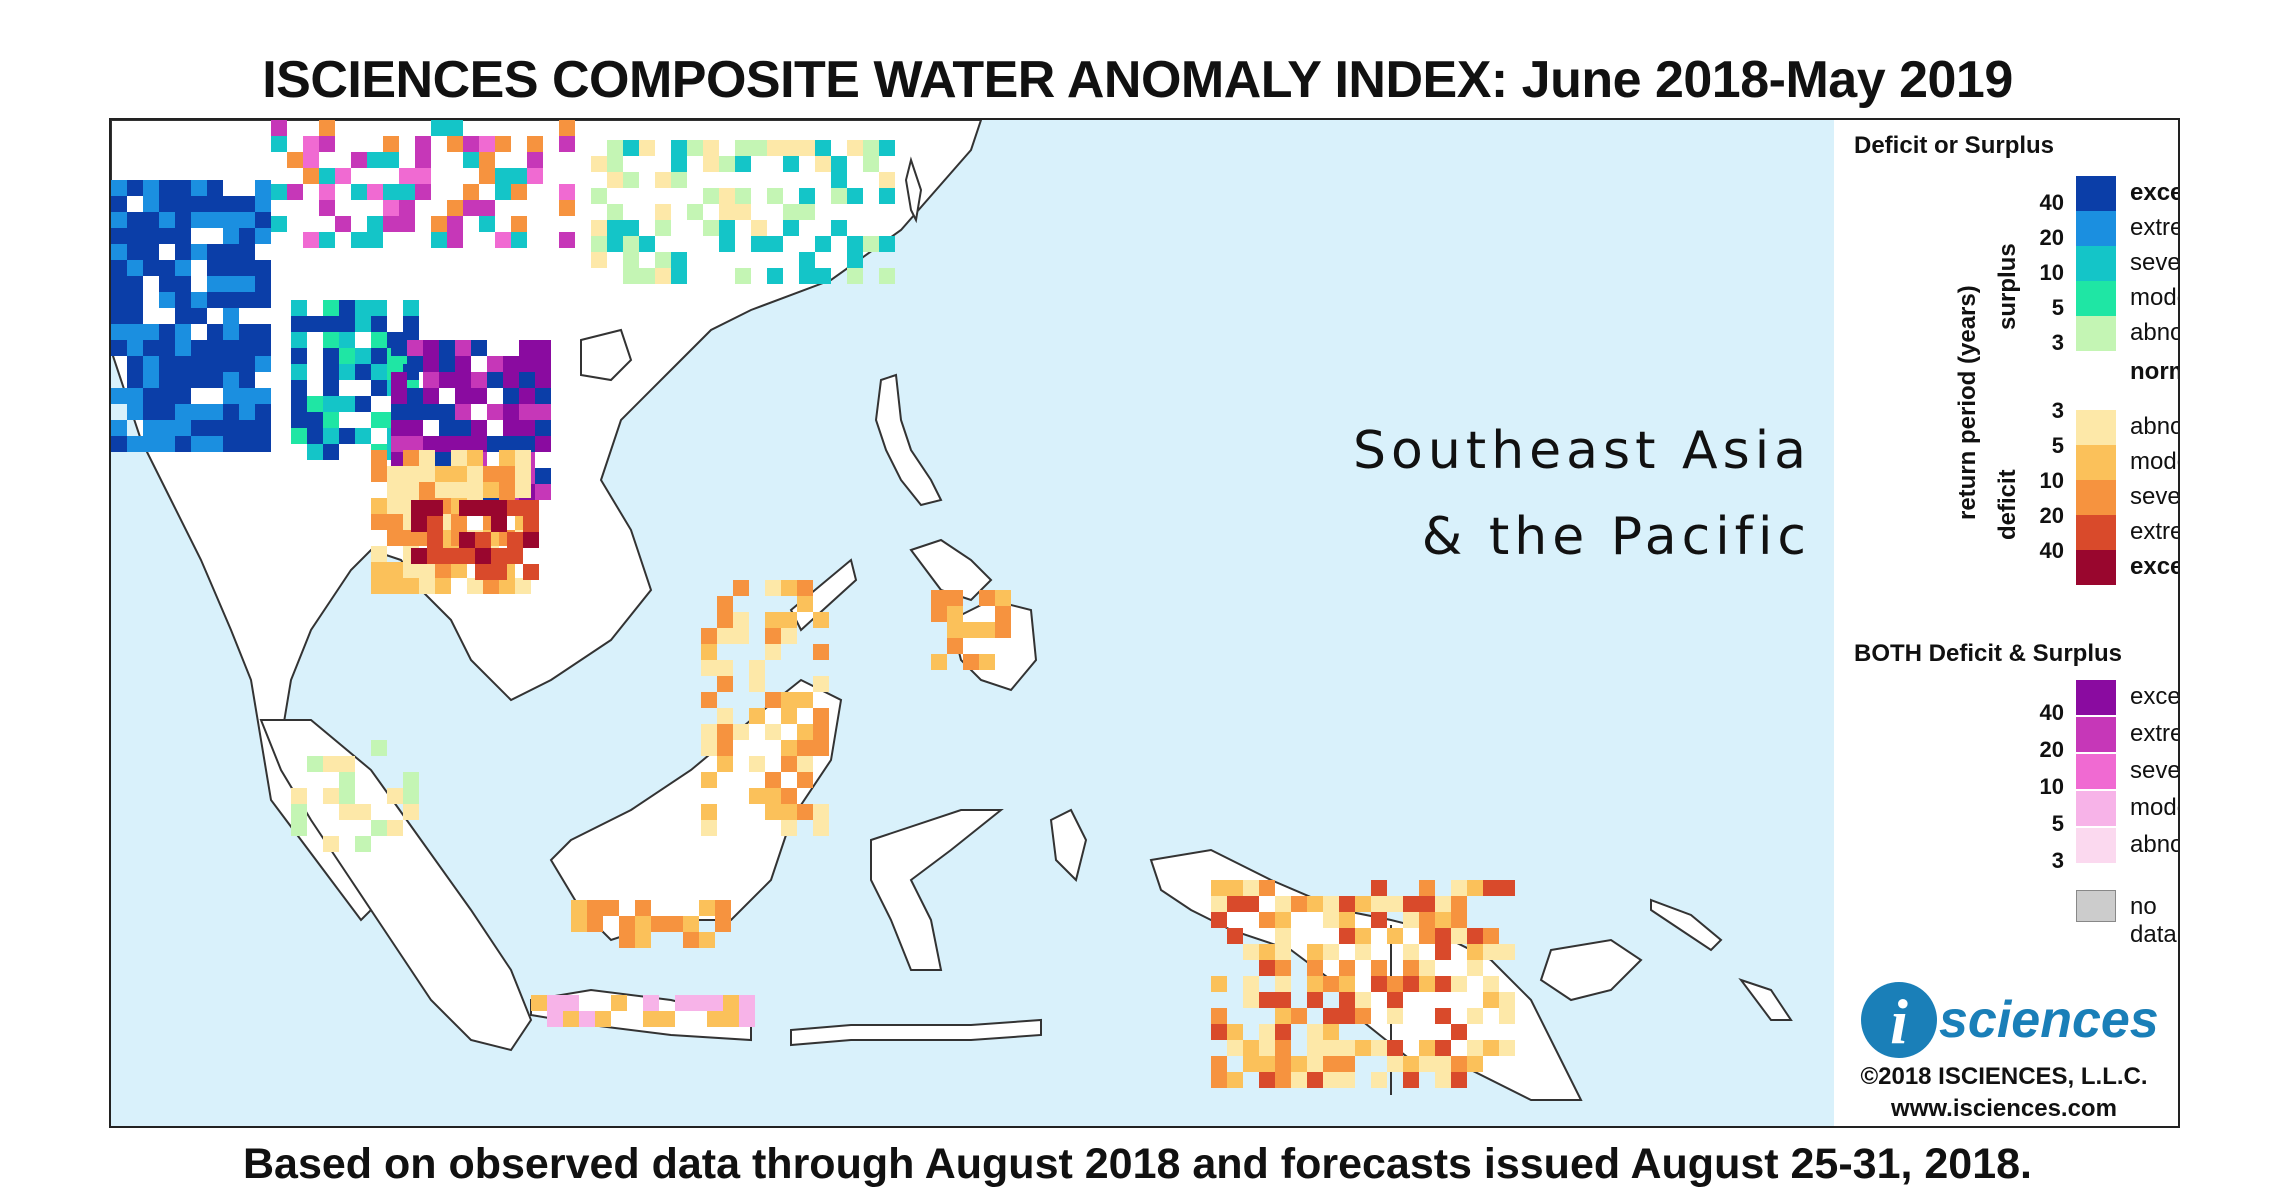 The height and width of the screenshot is (1190, 2275). What do you see at coordinates (1765, 999) in the screenshot?
I see `bougainville-island` at bounding box center [1765, 999].